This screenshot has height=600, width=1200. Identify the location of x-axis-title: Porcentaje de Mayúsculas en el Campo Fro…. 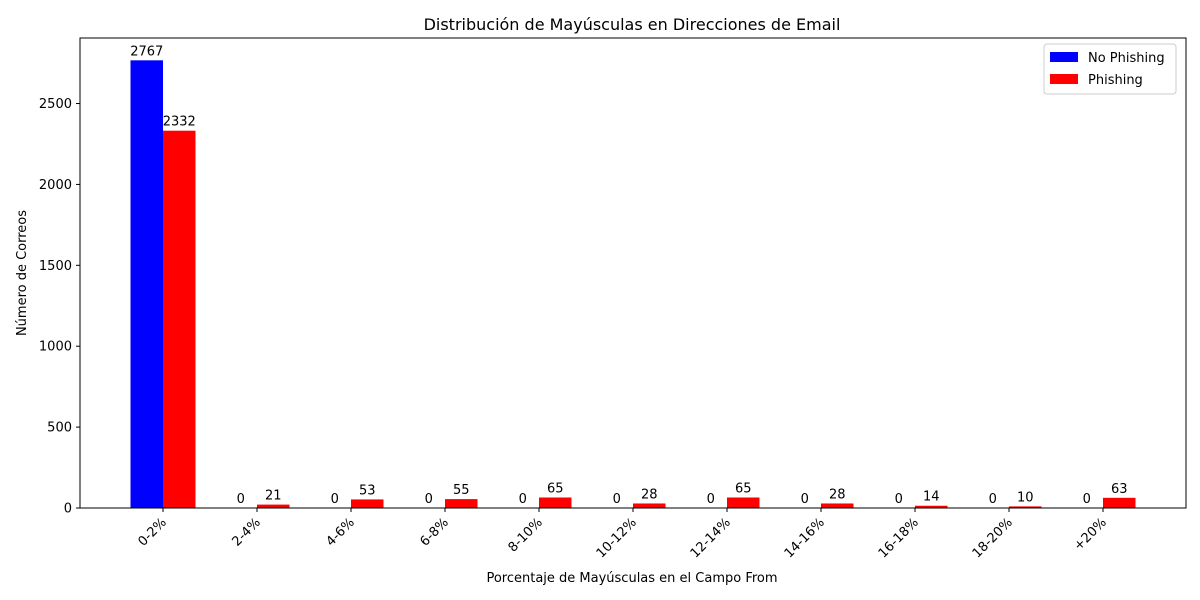
(631, 578).